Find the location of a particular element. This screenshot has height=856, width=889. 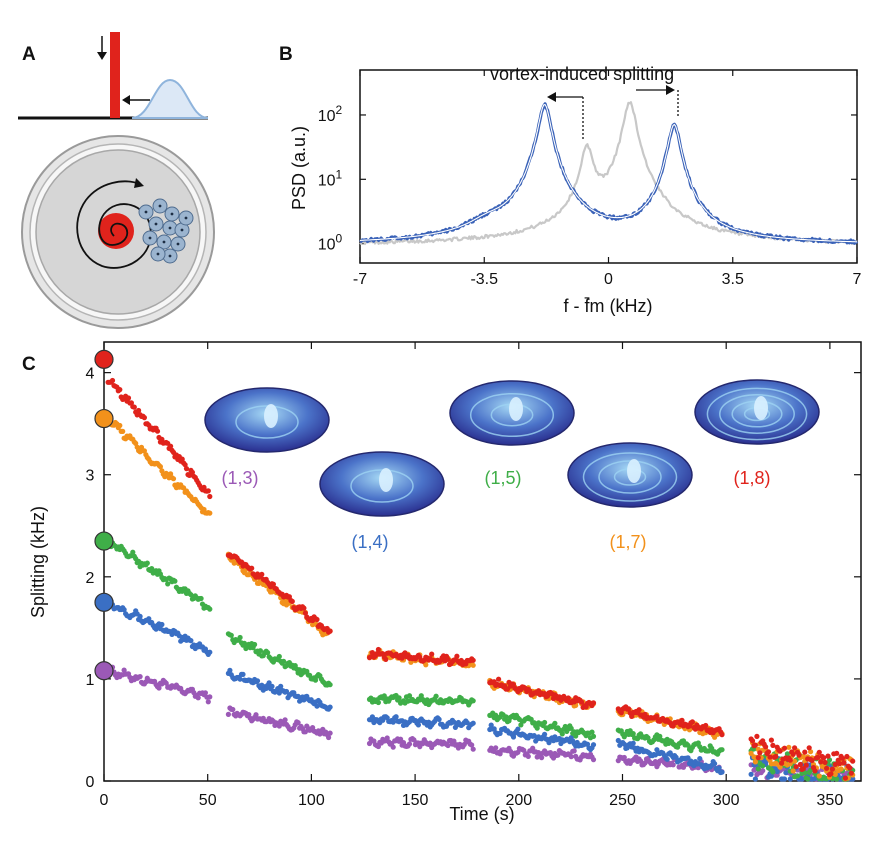

panel-label-b: B is located at coordinates (286, 54).